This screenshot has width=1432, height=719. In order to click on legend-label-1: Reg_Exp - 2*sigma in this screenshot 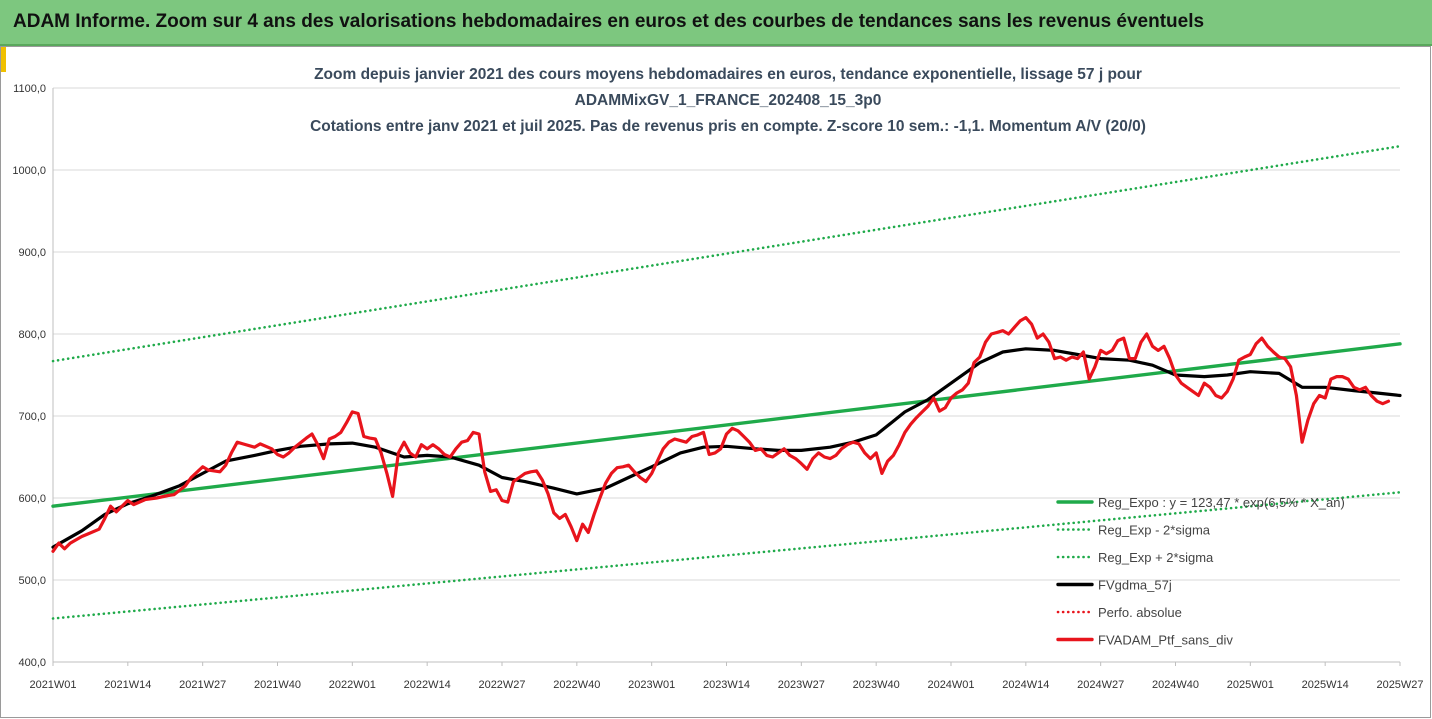, I will do `click(1154, 530)`.